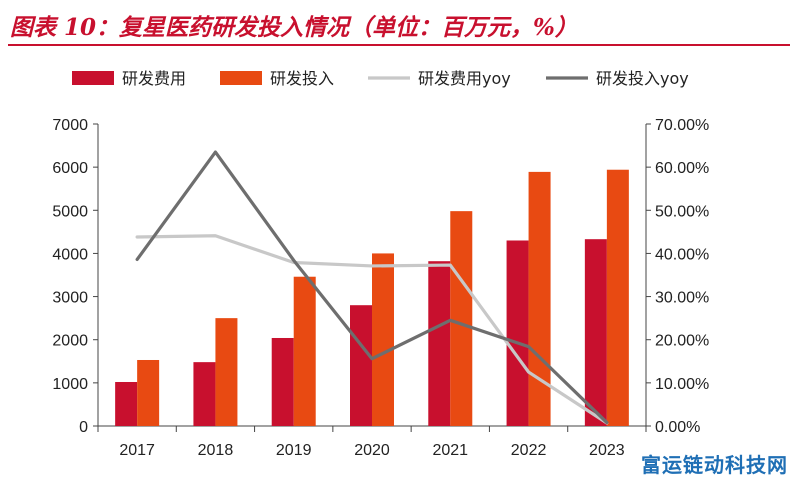 The image size is (796, 482). I want to click on legend-item: 研发费用, so click(129, 78).